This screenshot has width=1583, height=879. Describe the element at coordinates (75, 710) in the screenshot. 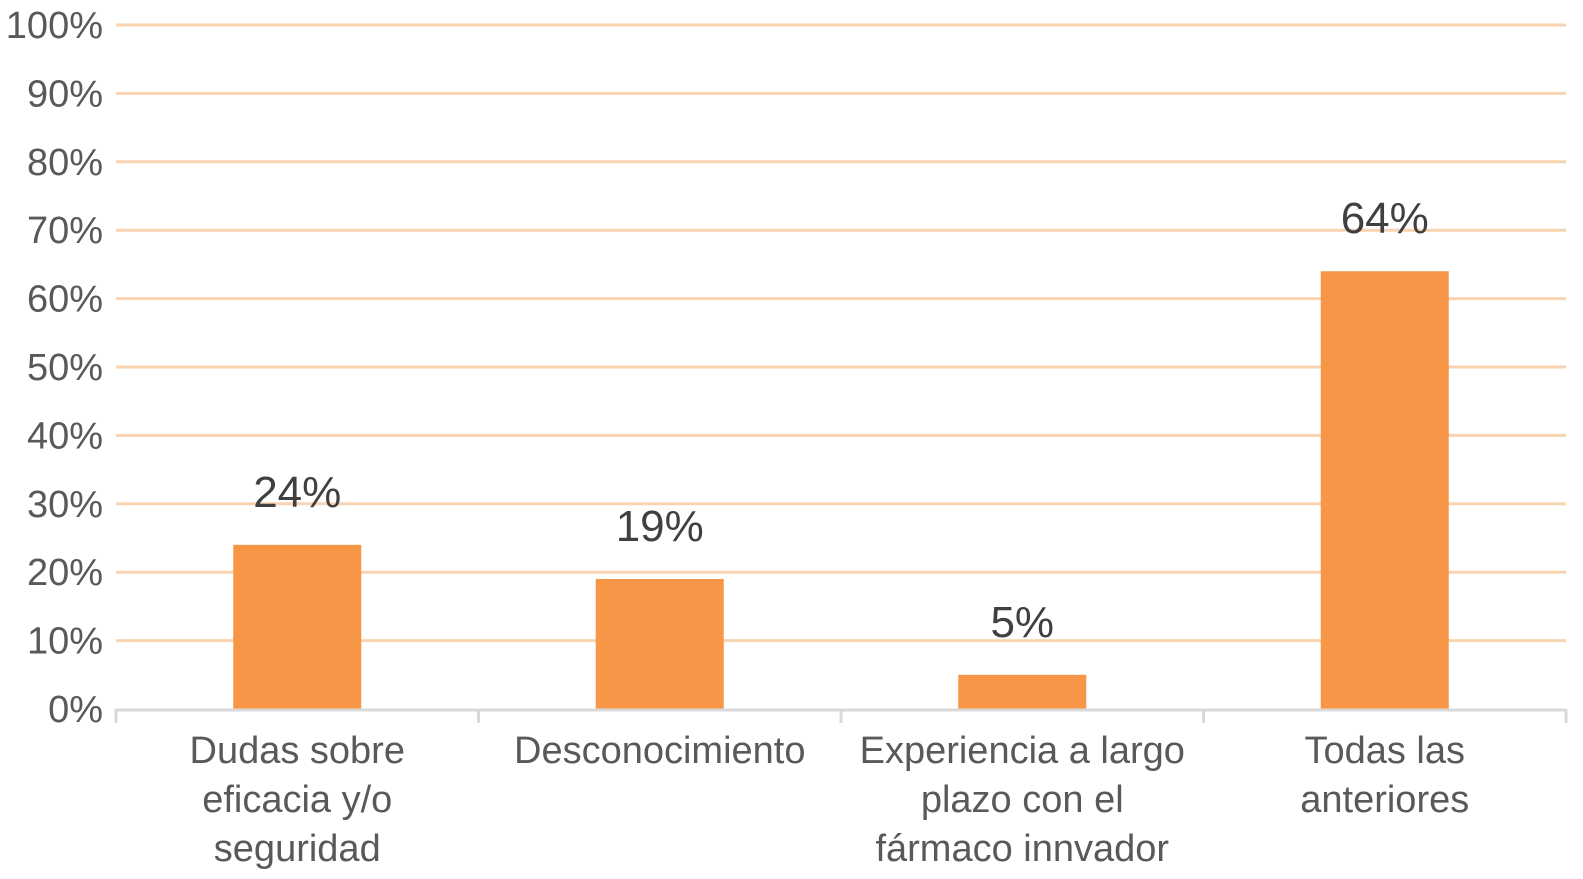

I see `y-tick-label: 0%` at that location.